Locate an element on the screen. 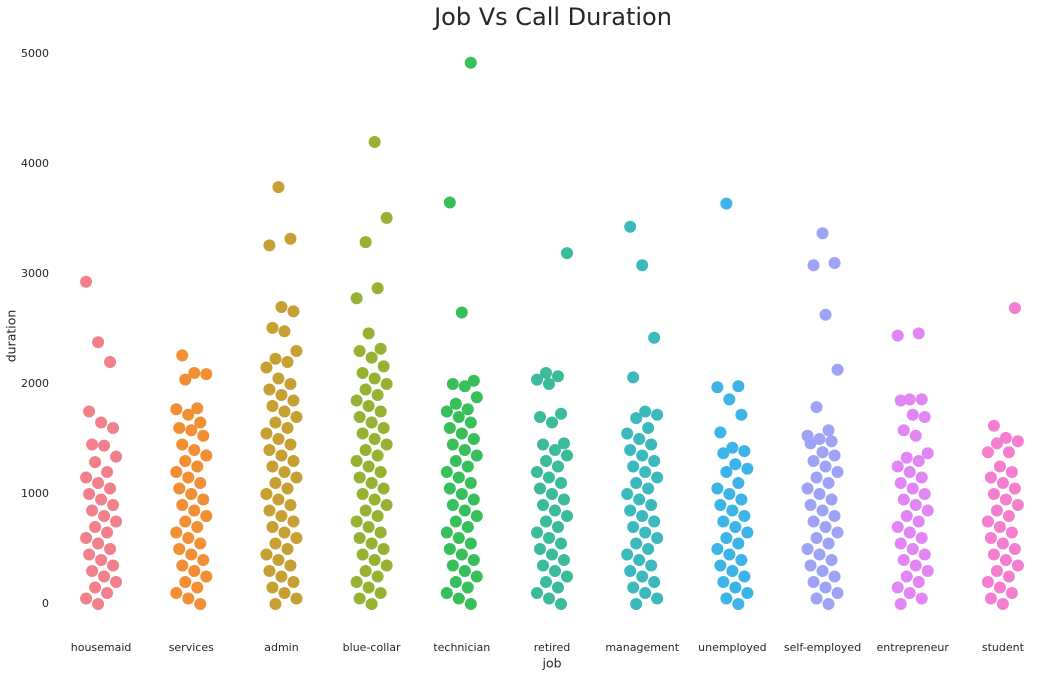  y-tick-label: 4000 is located at coordinates (35, 163).